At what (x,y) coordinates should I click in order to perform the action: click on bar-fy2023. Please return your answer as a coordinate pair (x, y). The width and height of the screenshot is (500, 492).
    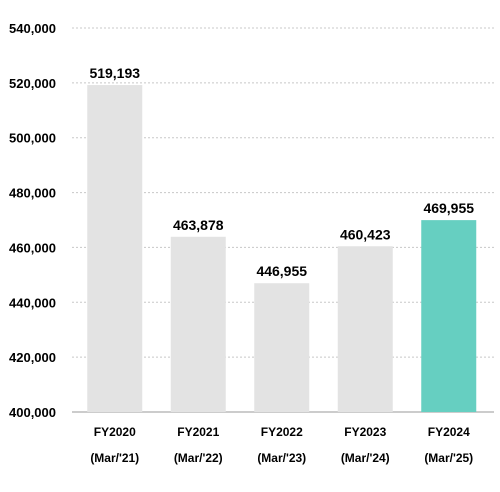
    Looking at the image, I should click on (365, 329).